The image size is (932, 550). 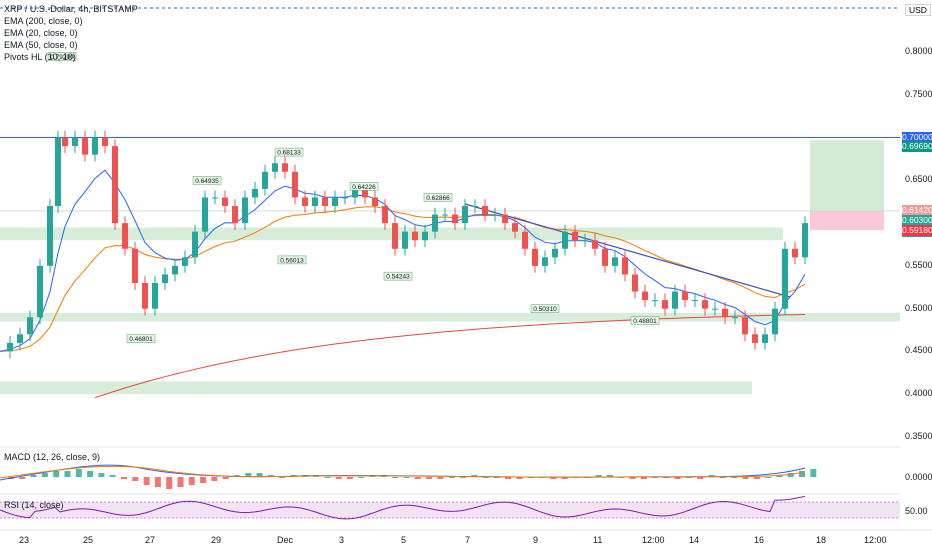 I want to click on pivot-label: 0.50310, so click(x=545, y=309).